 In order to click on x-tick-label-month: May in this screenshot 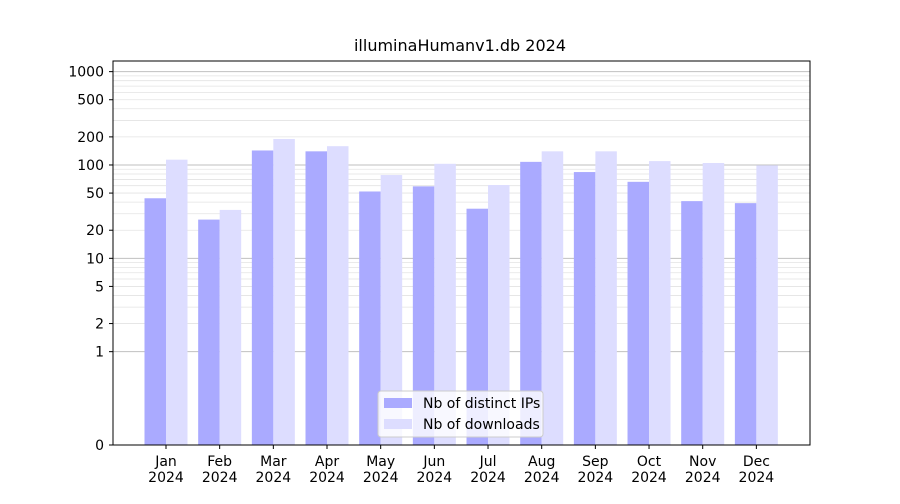, I will do `click(380, 462)`.